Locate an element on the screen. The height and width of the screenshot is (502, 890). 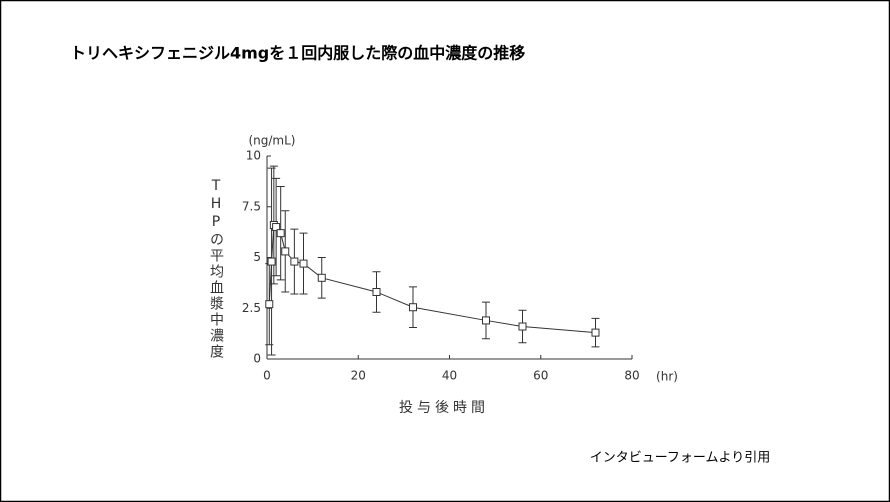
y-tick-label: 2.5 is located at coordinates (251, 308).